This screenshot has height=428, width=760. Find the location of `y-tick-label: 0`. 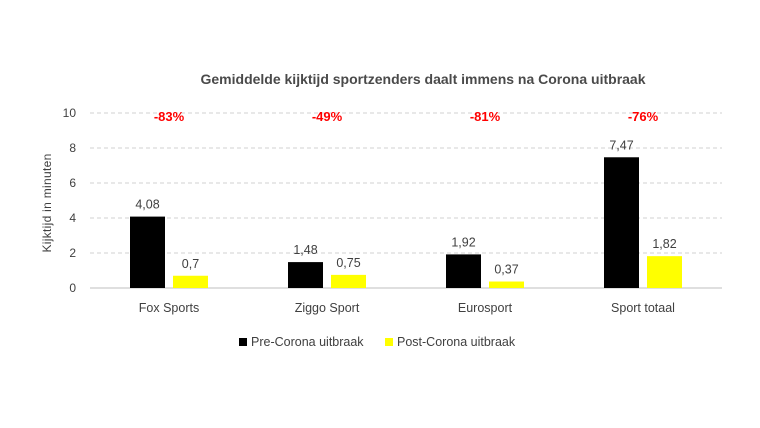

y-tick-label: 0 is located at coordinates (72, 288).